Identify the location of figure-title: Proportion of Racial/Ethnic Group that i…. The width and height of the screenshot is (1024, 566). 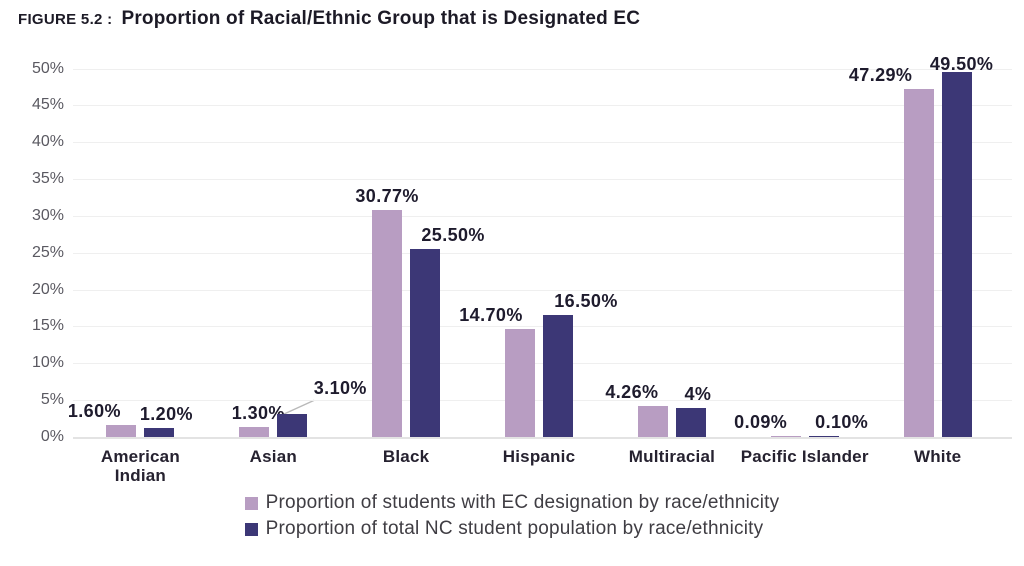
(381, 18).